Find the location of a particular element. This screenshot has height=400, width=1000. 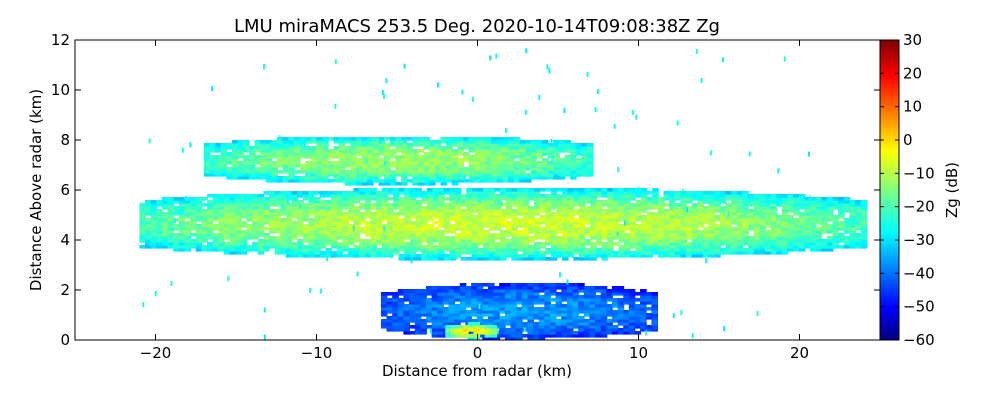

x-tick-label: 0 is located at coordinates (478, 353).